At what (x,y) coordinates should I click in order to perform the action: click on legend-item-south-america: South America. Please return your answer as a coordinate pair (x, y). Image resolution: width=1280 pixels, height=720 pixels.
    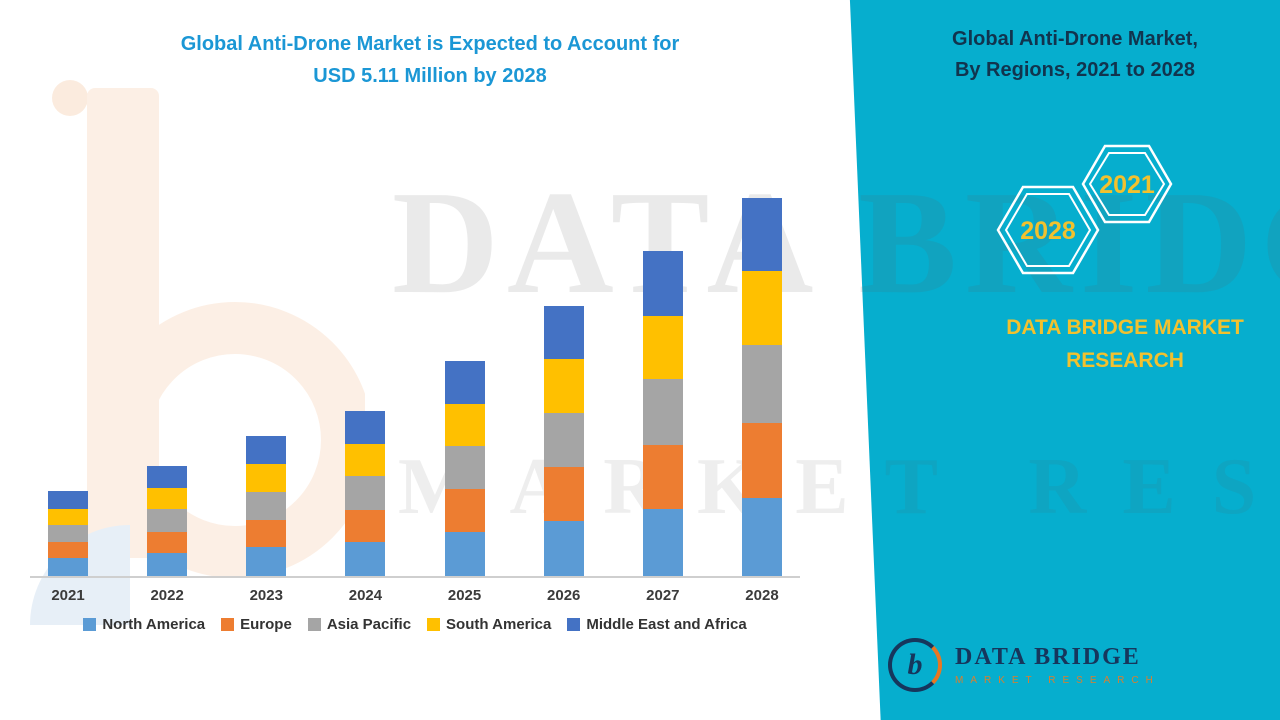
    Looking at the image, I should click on (489, 624).